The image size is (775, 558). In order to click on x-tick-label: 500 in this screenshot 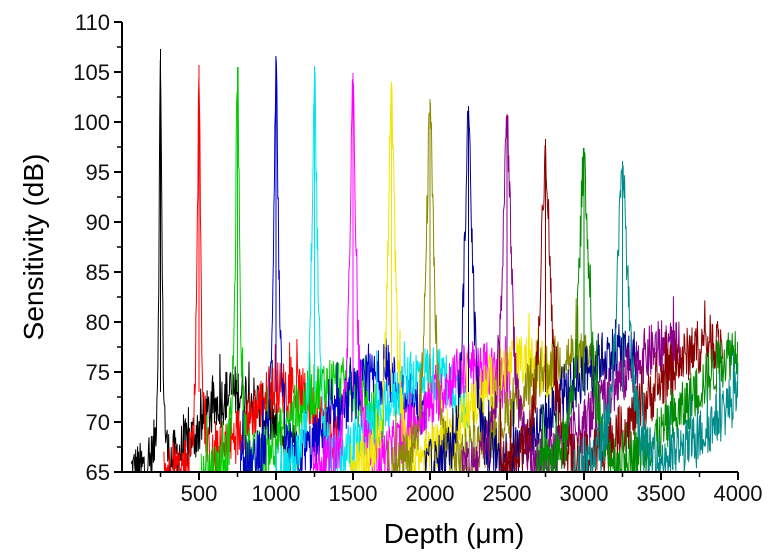, I will do `click(199, 493)`.